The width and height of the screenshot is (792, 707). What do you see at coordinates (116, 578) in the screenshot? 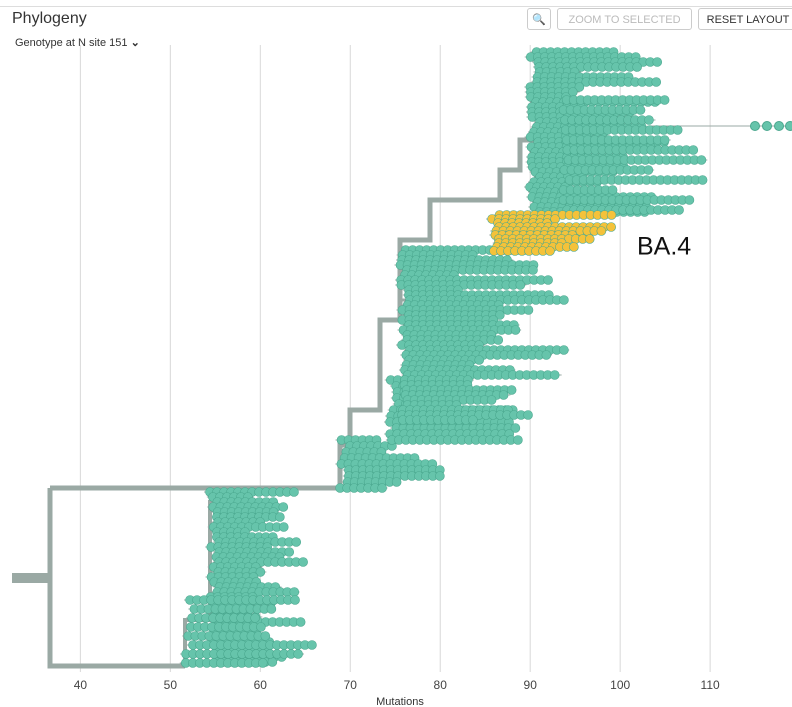
I see `branch` at bounding box center [116, 578].